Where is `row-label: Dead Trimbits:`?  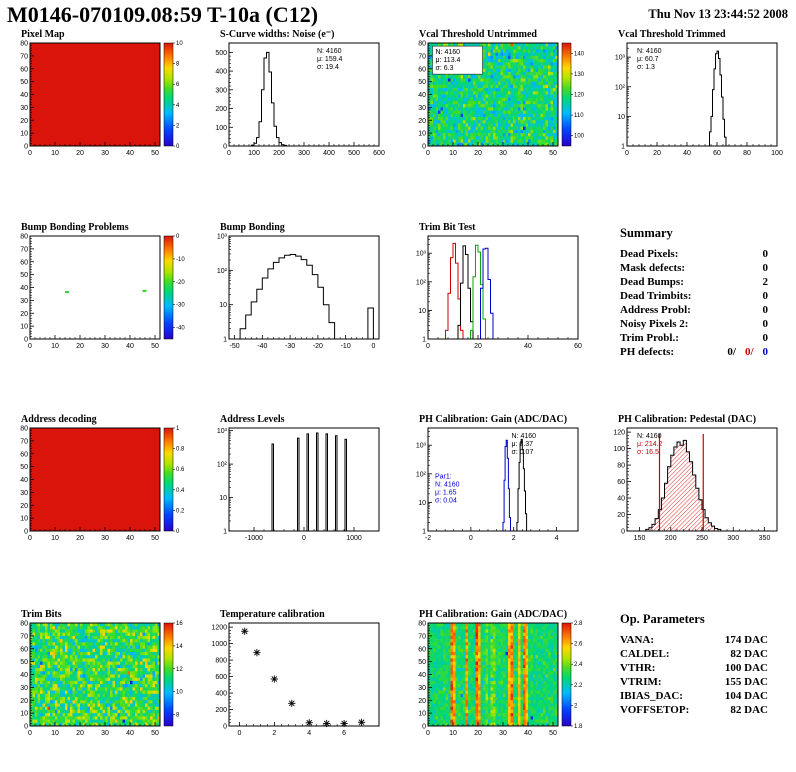 row-label: Dead Trimbits: is located at coordinates (656, 296).